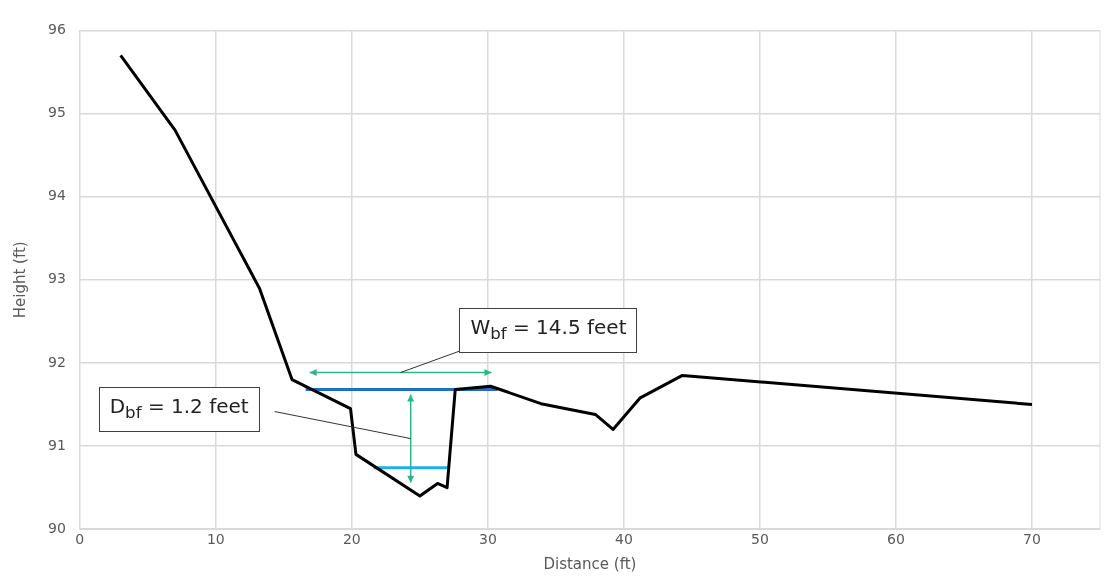 The width and height of the screenshot is (1114, 584). What do you see at coordinates (56, 361) in the screenshot?
I see `y-tick-label: 92` at bounding box center [56, 361].